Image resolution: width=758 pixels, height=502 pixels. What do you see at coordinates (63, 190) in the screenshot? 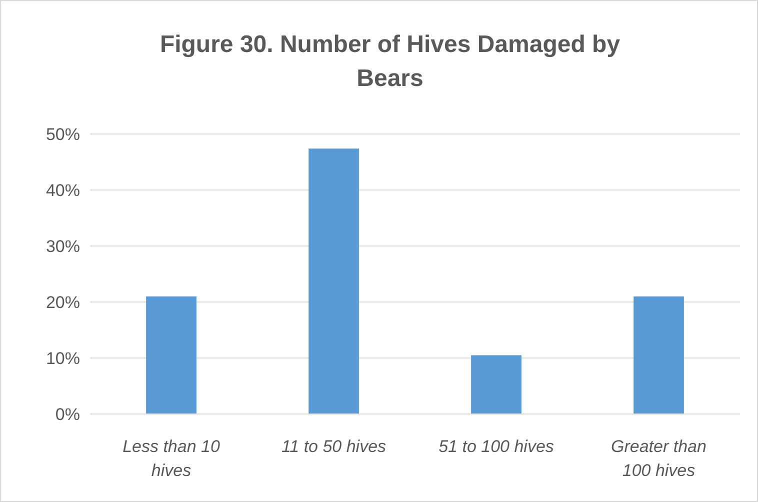
I see `y-tick-label: 40%` at bounding box center [63, 190].